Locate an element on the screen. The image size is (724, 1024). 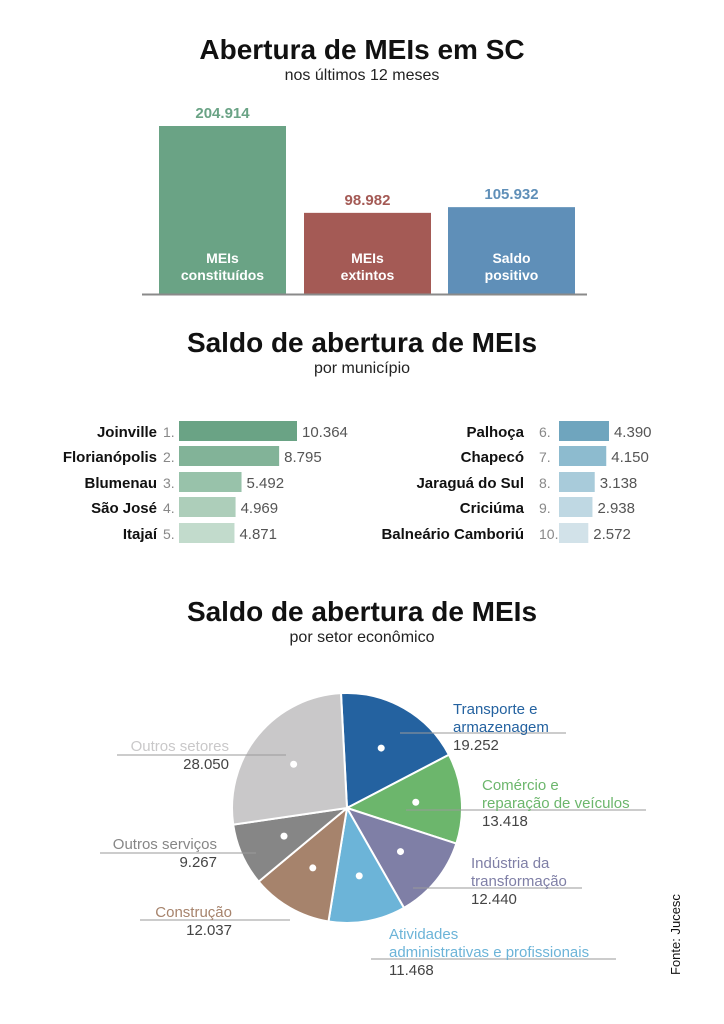
municipality-name: São José is located at coordinates (124, 508).